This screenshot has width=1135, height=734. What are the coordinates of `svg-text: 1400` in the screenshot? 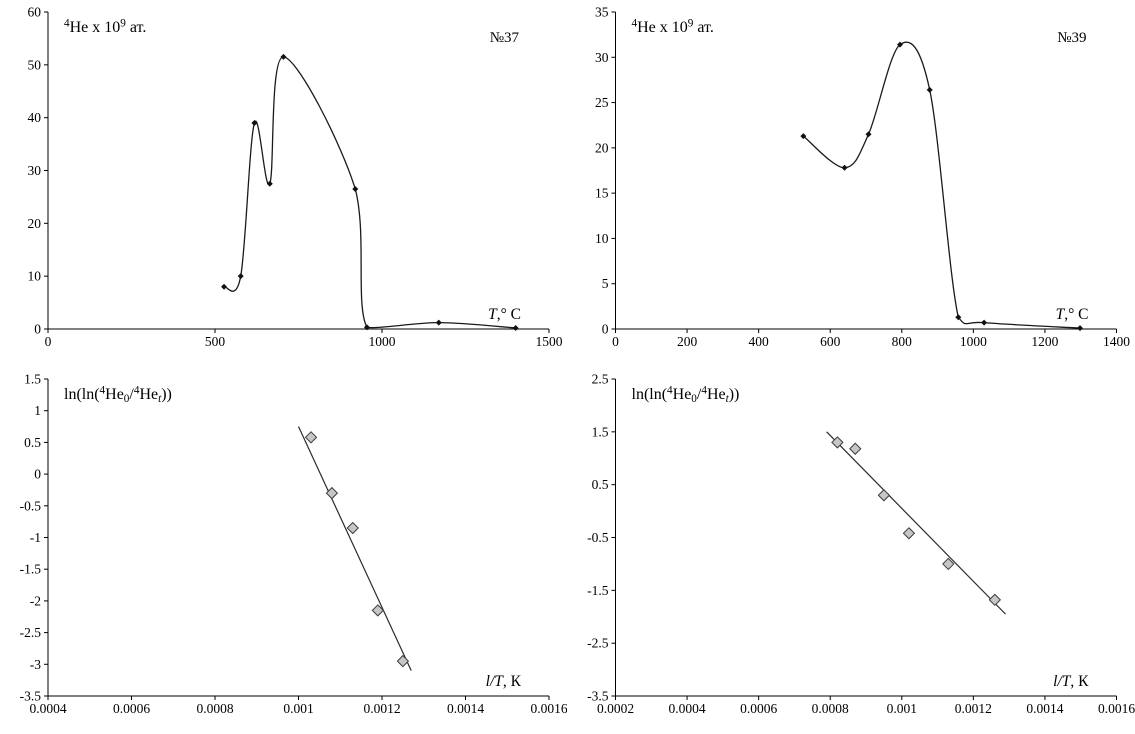 It's located at (1116, 341).